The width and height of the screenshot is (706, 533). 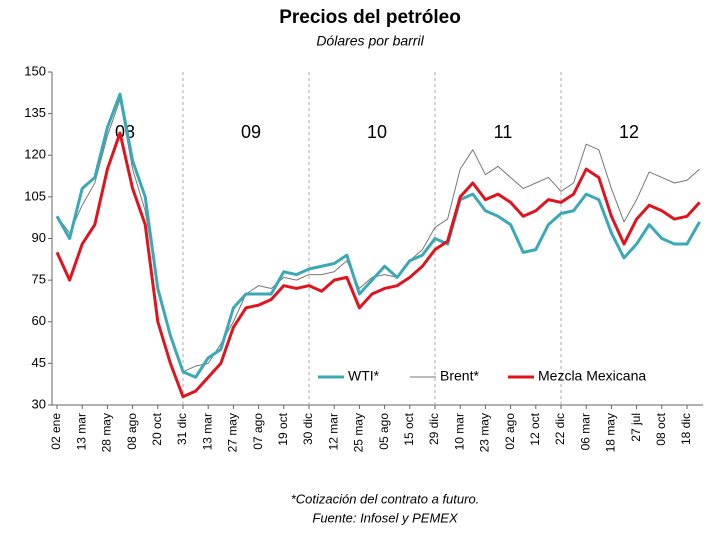 I want to click on footnote: *Cotización del contrato a futuro., so click(x=385, y=498).